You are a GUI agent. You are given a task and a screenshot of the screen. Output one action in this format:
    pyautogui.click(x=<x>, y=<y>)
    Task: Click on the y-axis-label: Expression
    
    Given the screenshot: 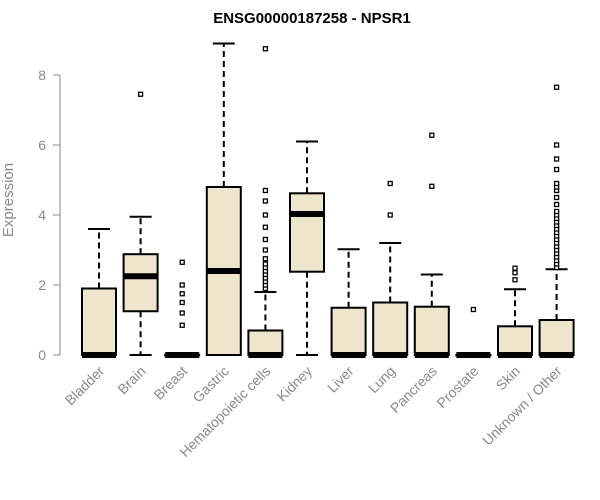 What is the action you would take?
    pyautogui.click(x=8, y=200)
    